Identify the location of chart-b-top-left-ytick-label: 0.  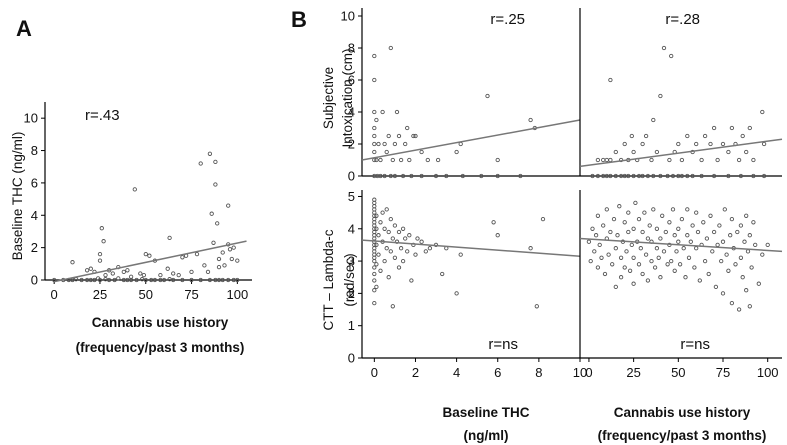
(351, 176).